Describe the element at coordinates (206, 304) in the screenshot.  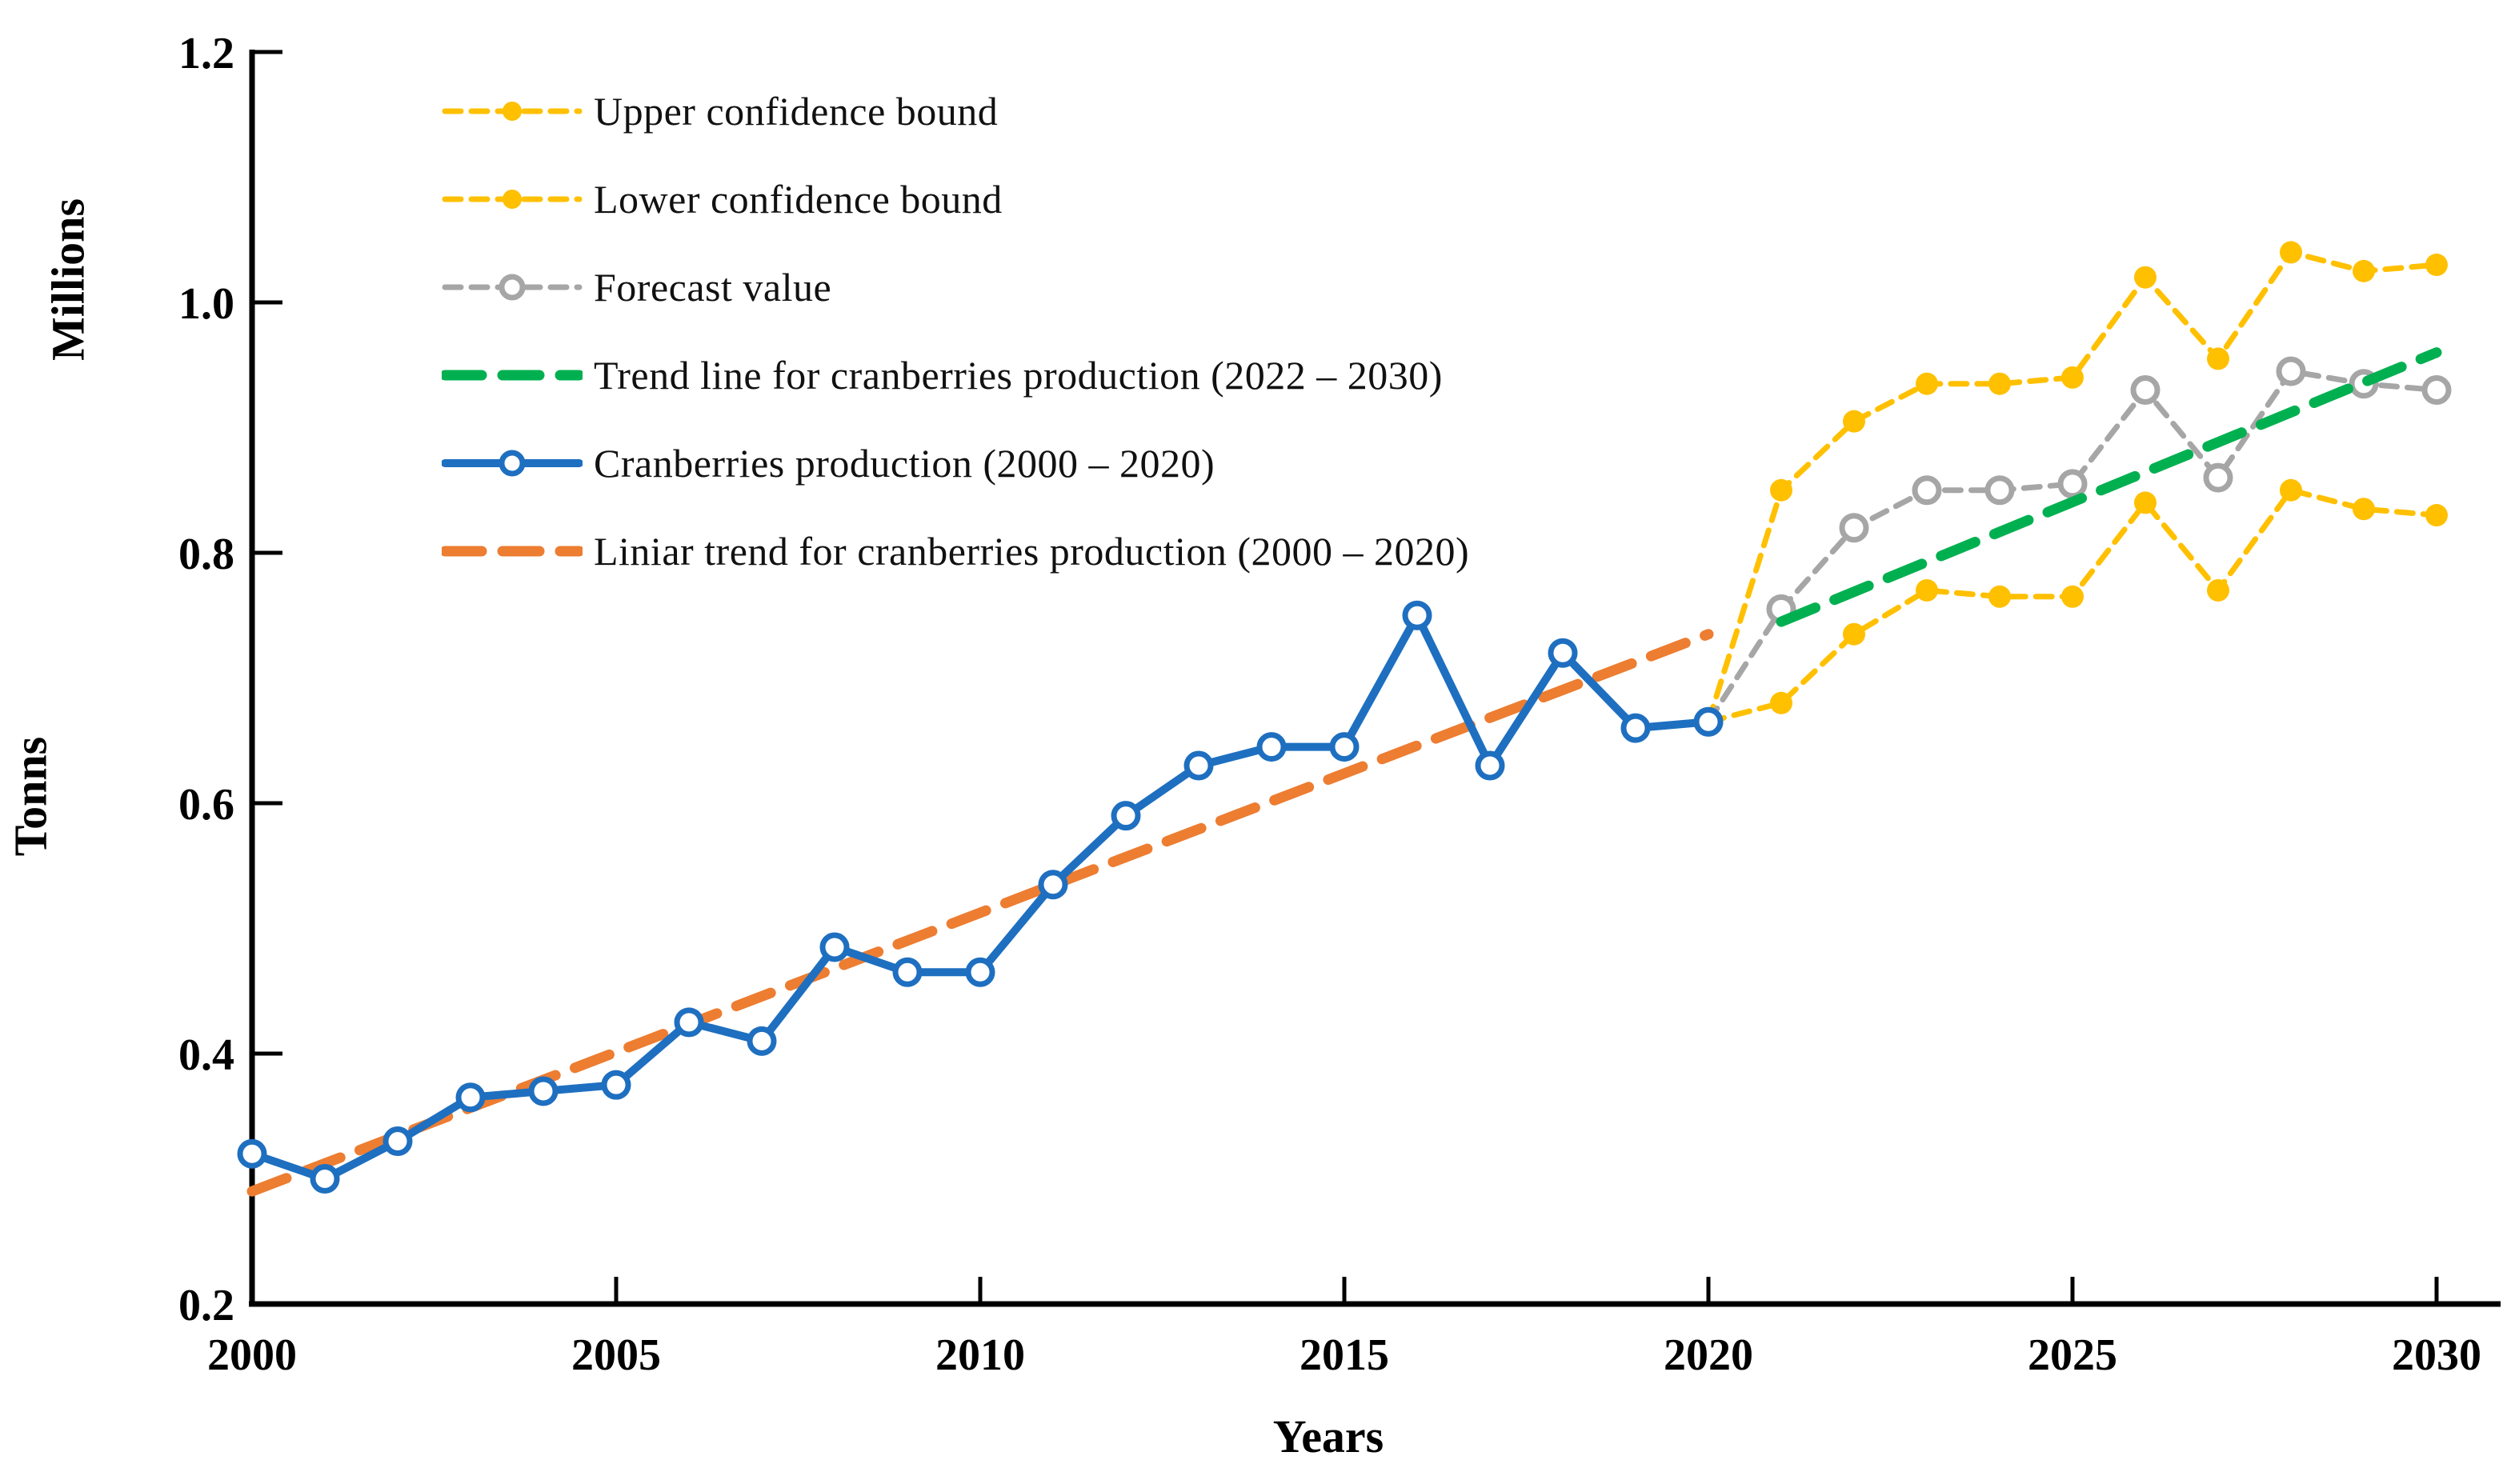
I see `y-tick-label: 1.0` at that location.